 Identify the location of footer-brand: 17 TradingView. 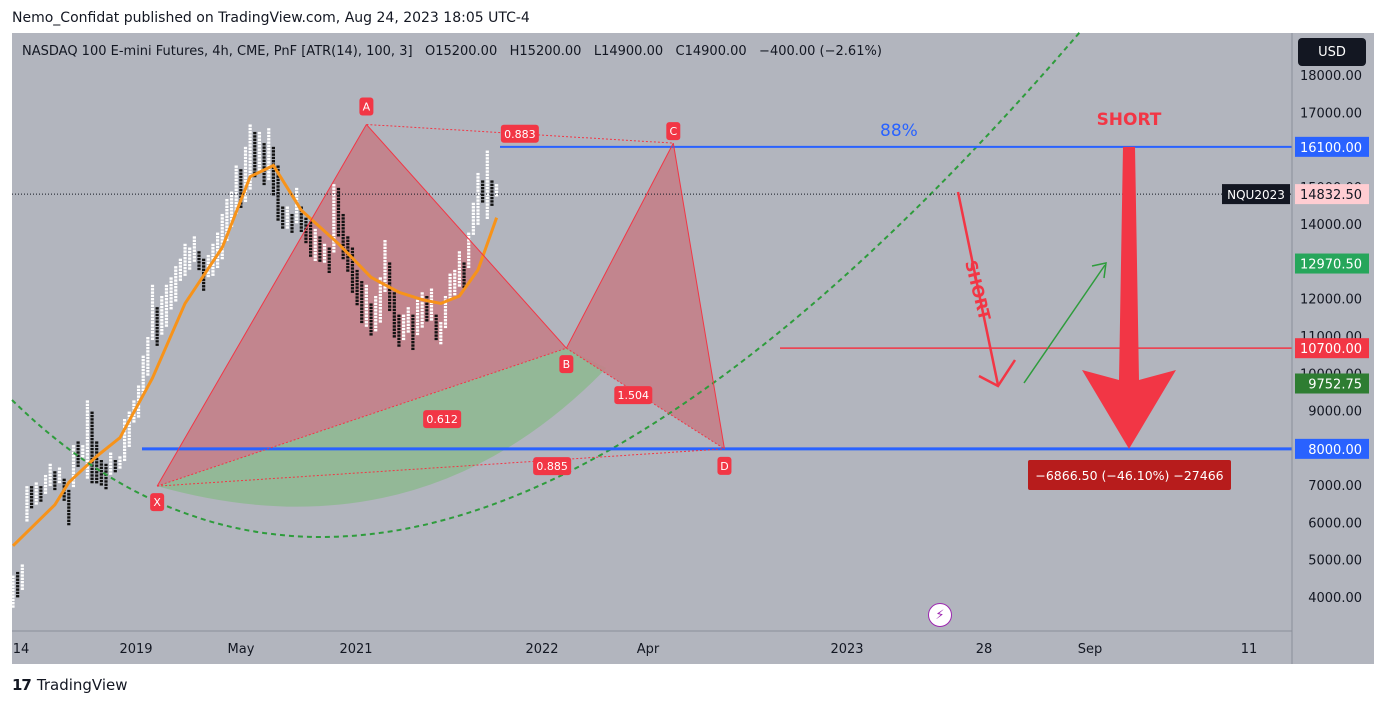
(70, 685).